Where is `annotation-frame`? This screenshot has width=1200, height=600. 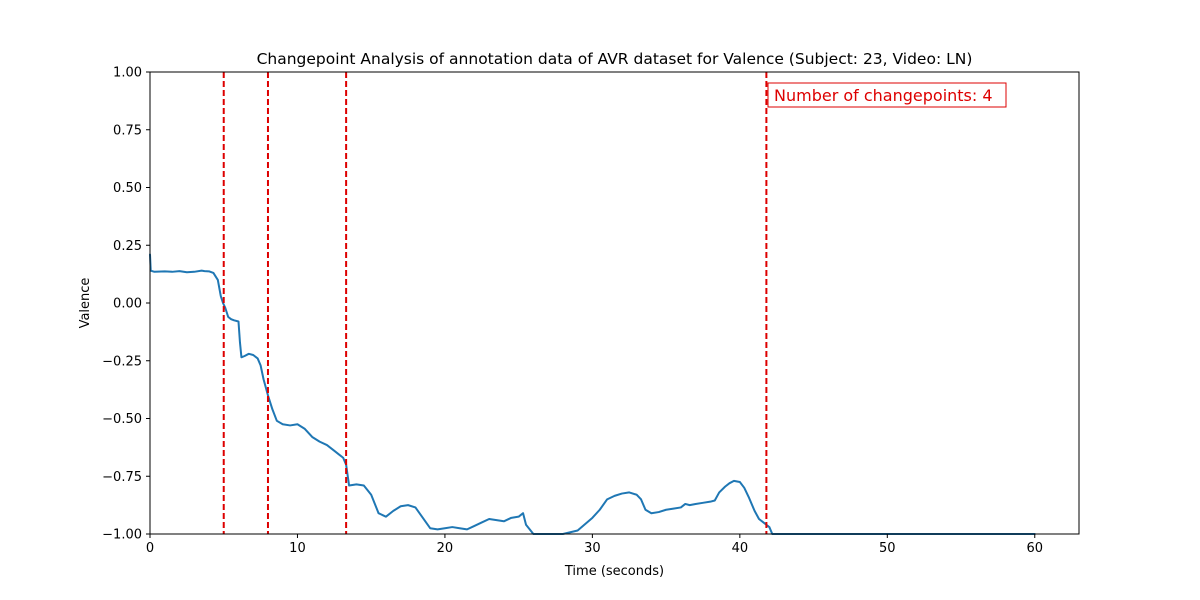
annotation-frame is located at coordinates (887, 95).